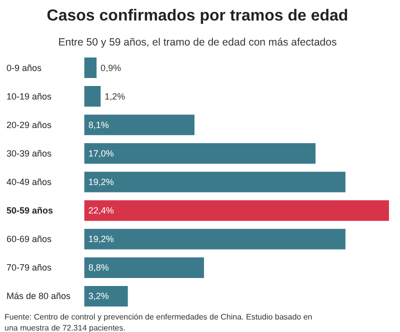 The image size is (400, 332). I want to click on y-tick-label: 70-79 años, so click(29, 267).